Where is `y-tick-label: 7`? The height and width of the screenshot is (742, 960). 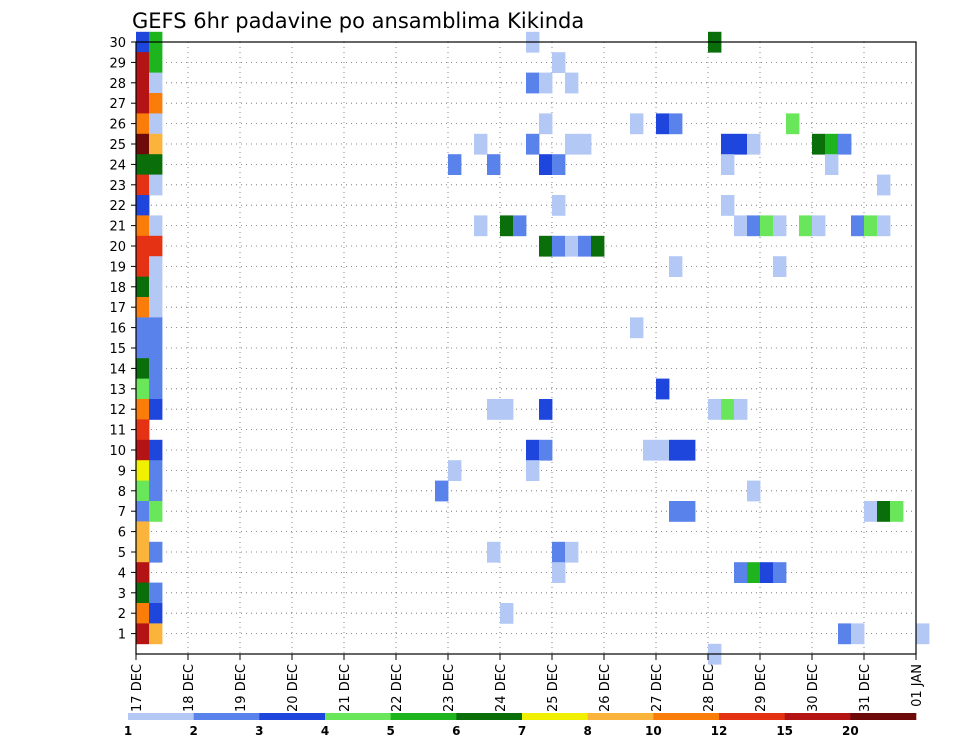
y-tick-label: 7 is located at coordinates (122, 512).